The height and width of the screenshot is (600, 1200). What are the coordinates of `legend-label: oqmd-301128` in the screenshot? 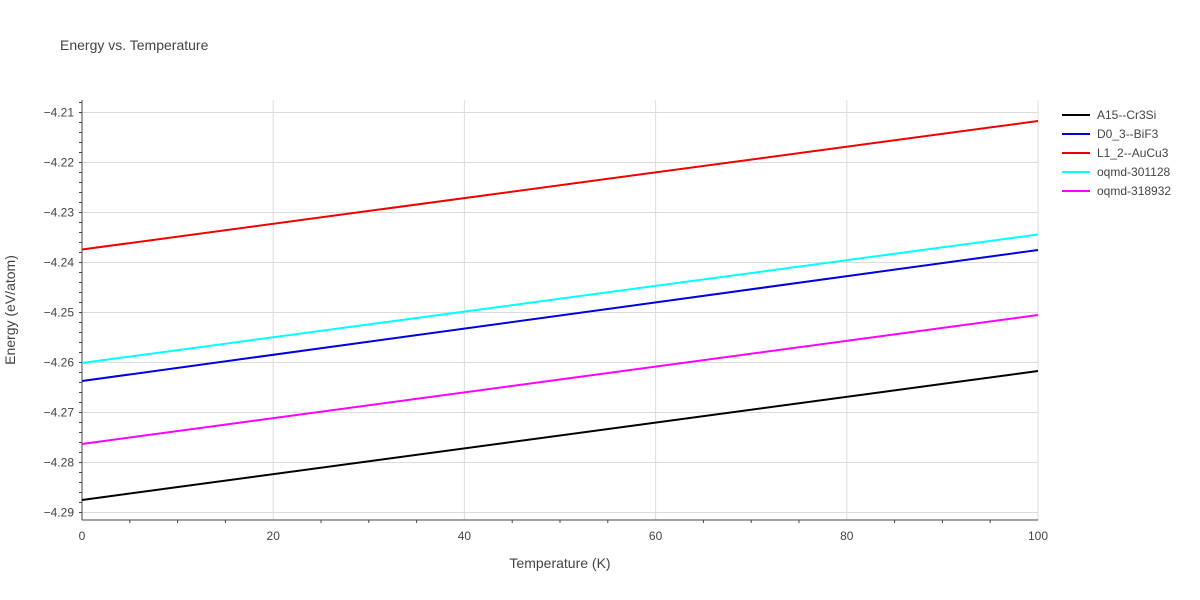 It's located at (1133, 172).